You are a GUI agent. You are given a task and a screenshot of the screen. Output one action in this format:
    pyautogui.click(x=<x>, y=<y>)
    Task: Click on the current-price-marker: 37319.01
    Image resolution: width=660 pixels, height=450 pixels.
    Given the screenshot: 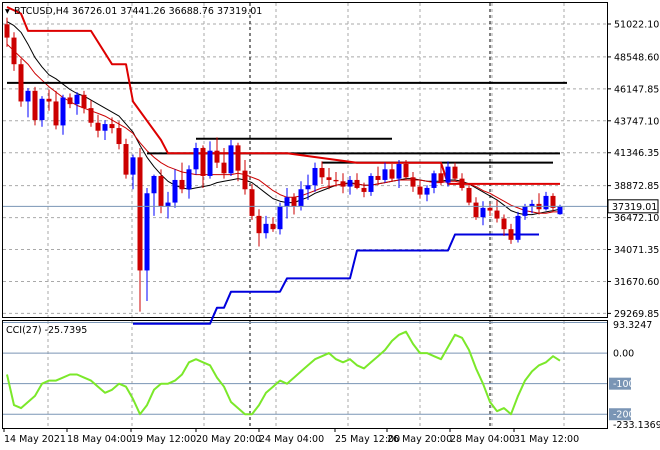 What is the action you would take?
    pyautogui.click(x=331, y=206)
    